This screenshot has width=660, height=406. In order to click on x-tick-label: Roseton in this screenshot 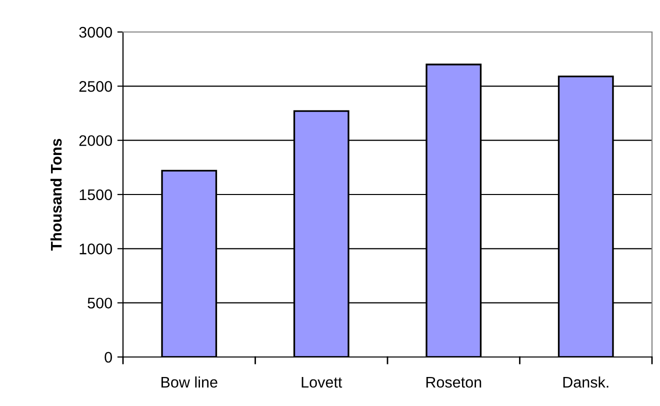, I will do `click(454, 382)`.